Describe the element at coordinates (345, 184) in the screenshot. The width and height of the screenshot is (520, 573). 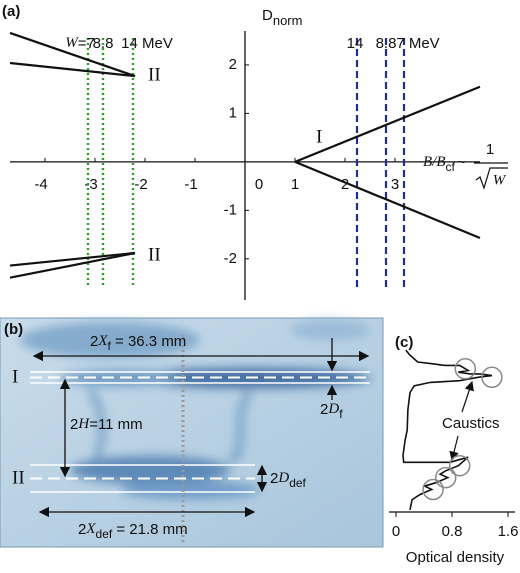
I see `x-tick-label: 2` at that location.